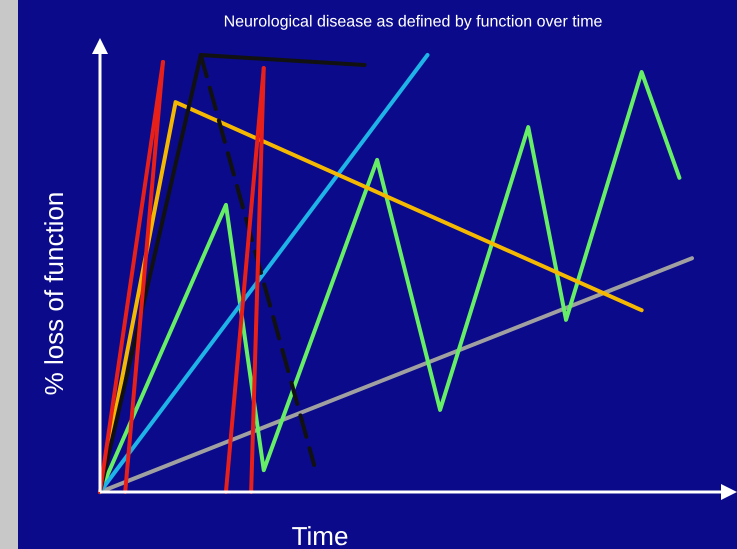  Describe the element at coordinates (54, 294) in the screenshot. I see `y-axis-title: % loss of function` at that location.